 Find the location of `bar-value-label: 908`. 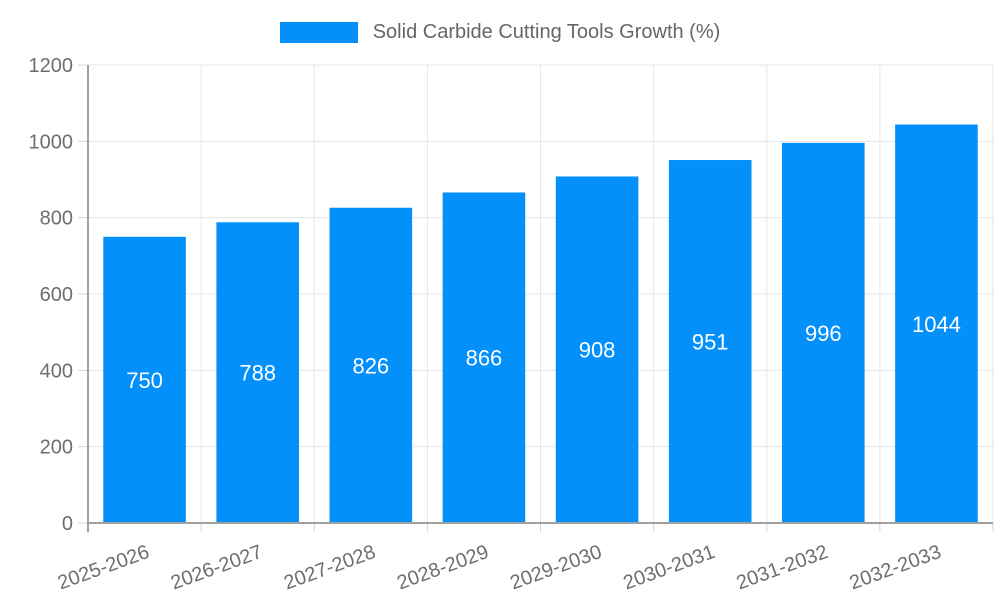

bar-value-label: 908 is located at coordinates (597, 350).